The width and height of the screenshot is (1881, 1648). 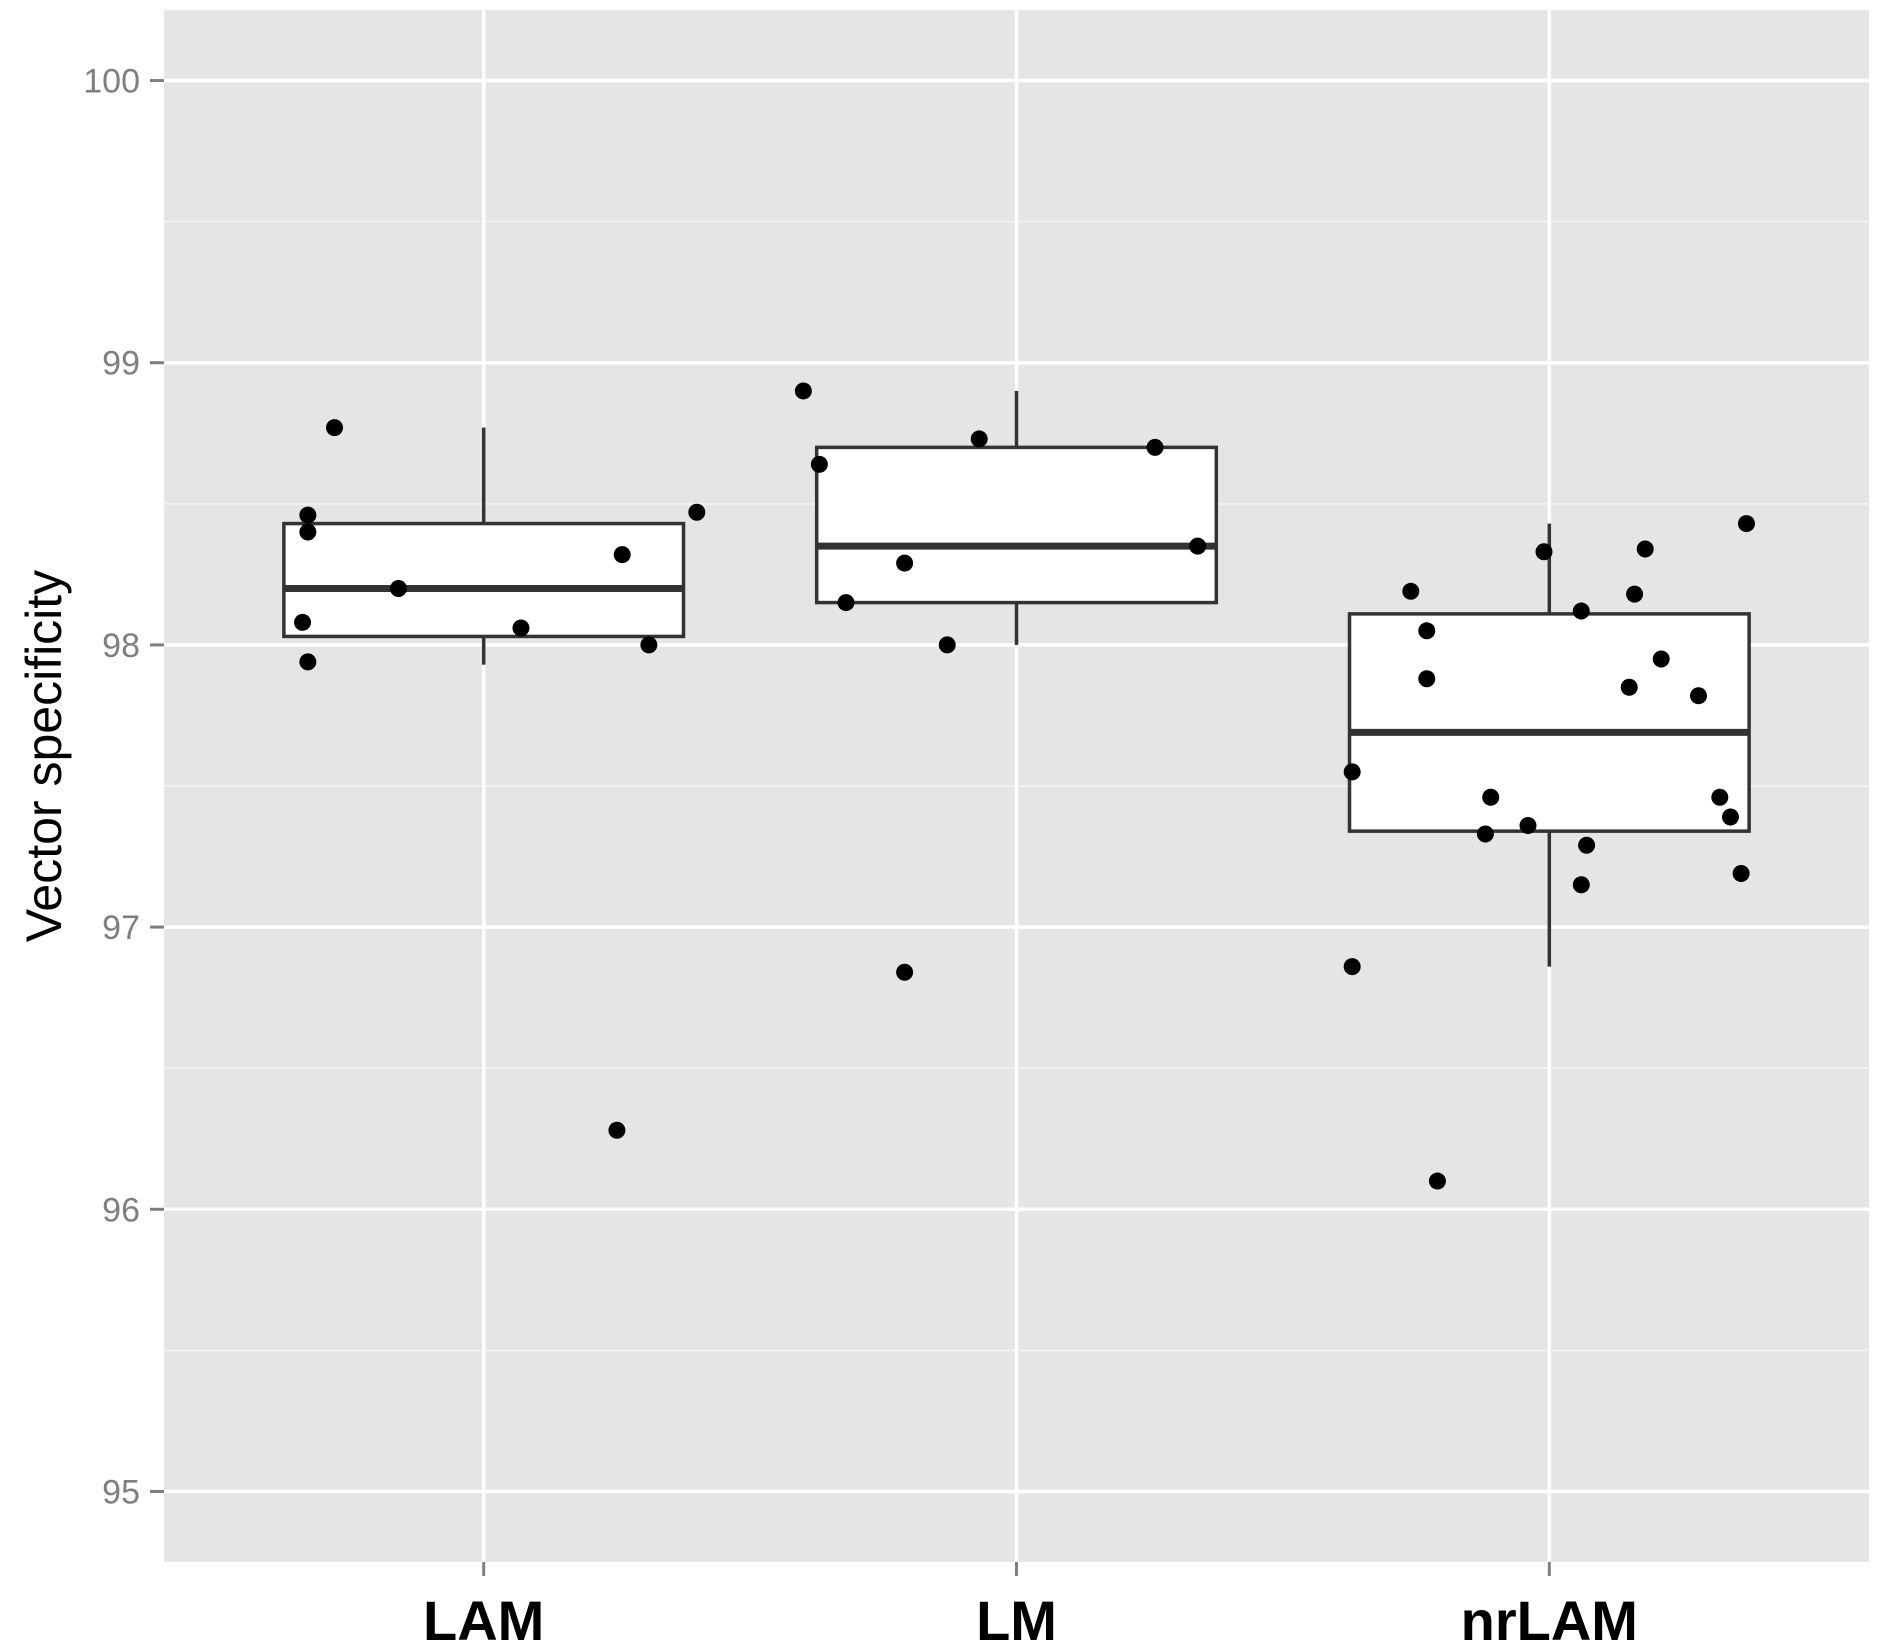 I want to click on x-tick-label: LAM, so click(x=483, y=1618).